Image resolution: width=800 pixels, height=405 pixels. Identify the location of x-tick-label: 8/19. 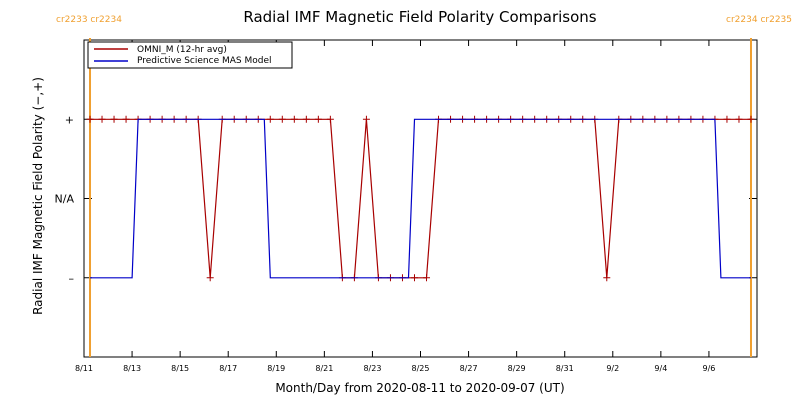
(276, 368).